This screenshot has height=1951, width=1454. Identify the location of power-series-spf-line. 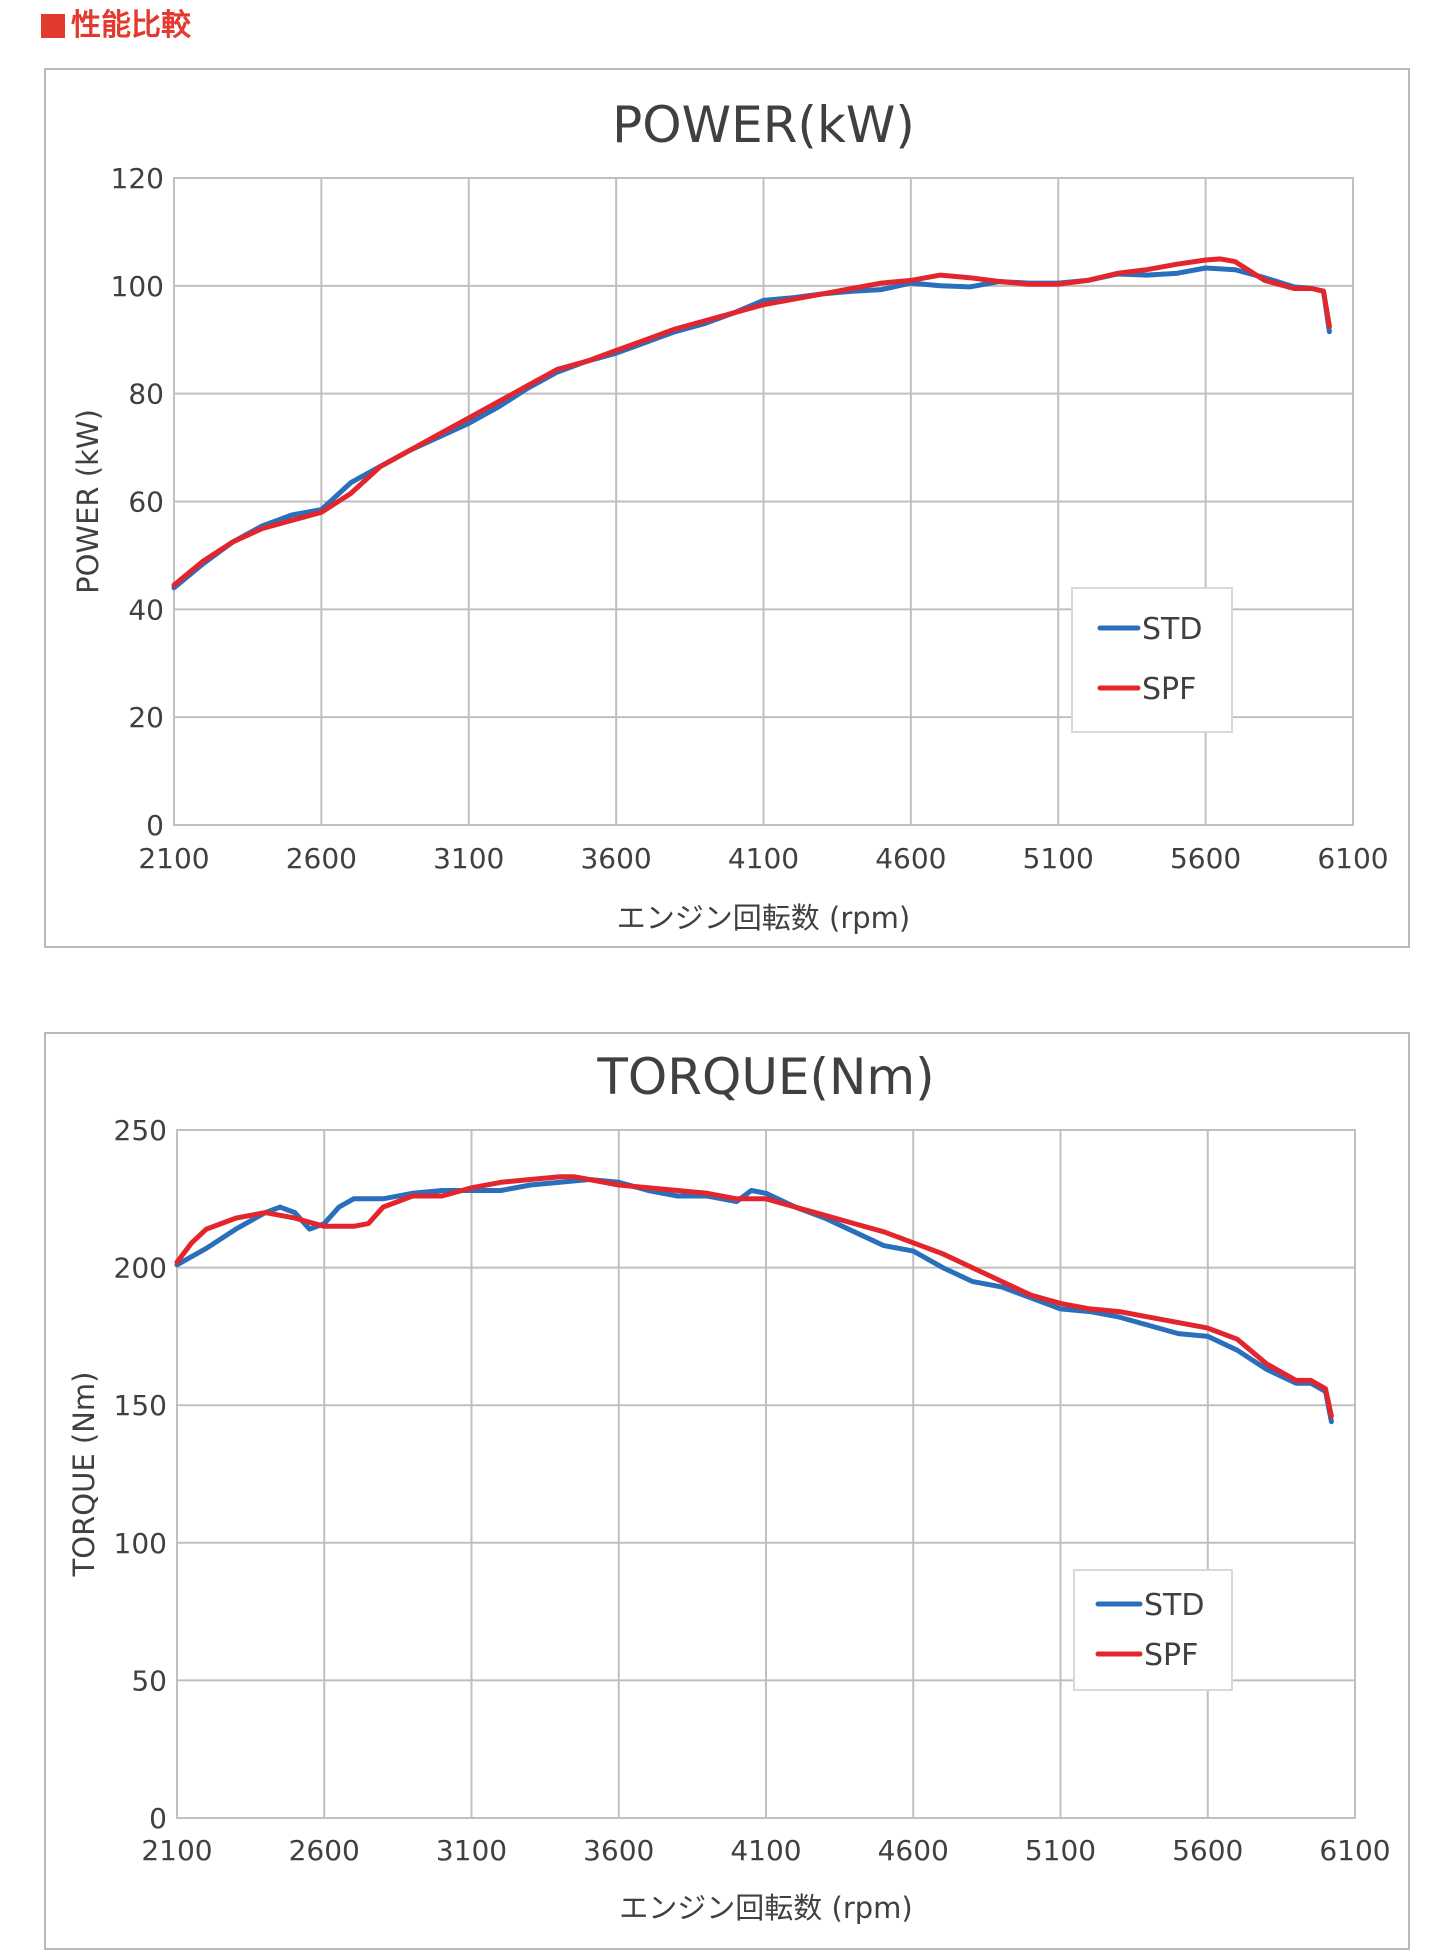
(751, 422).